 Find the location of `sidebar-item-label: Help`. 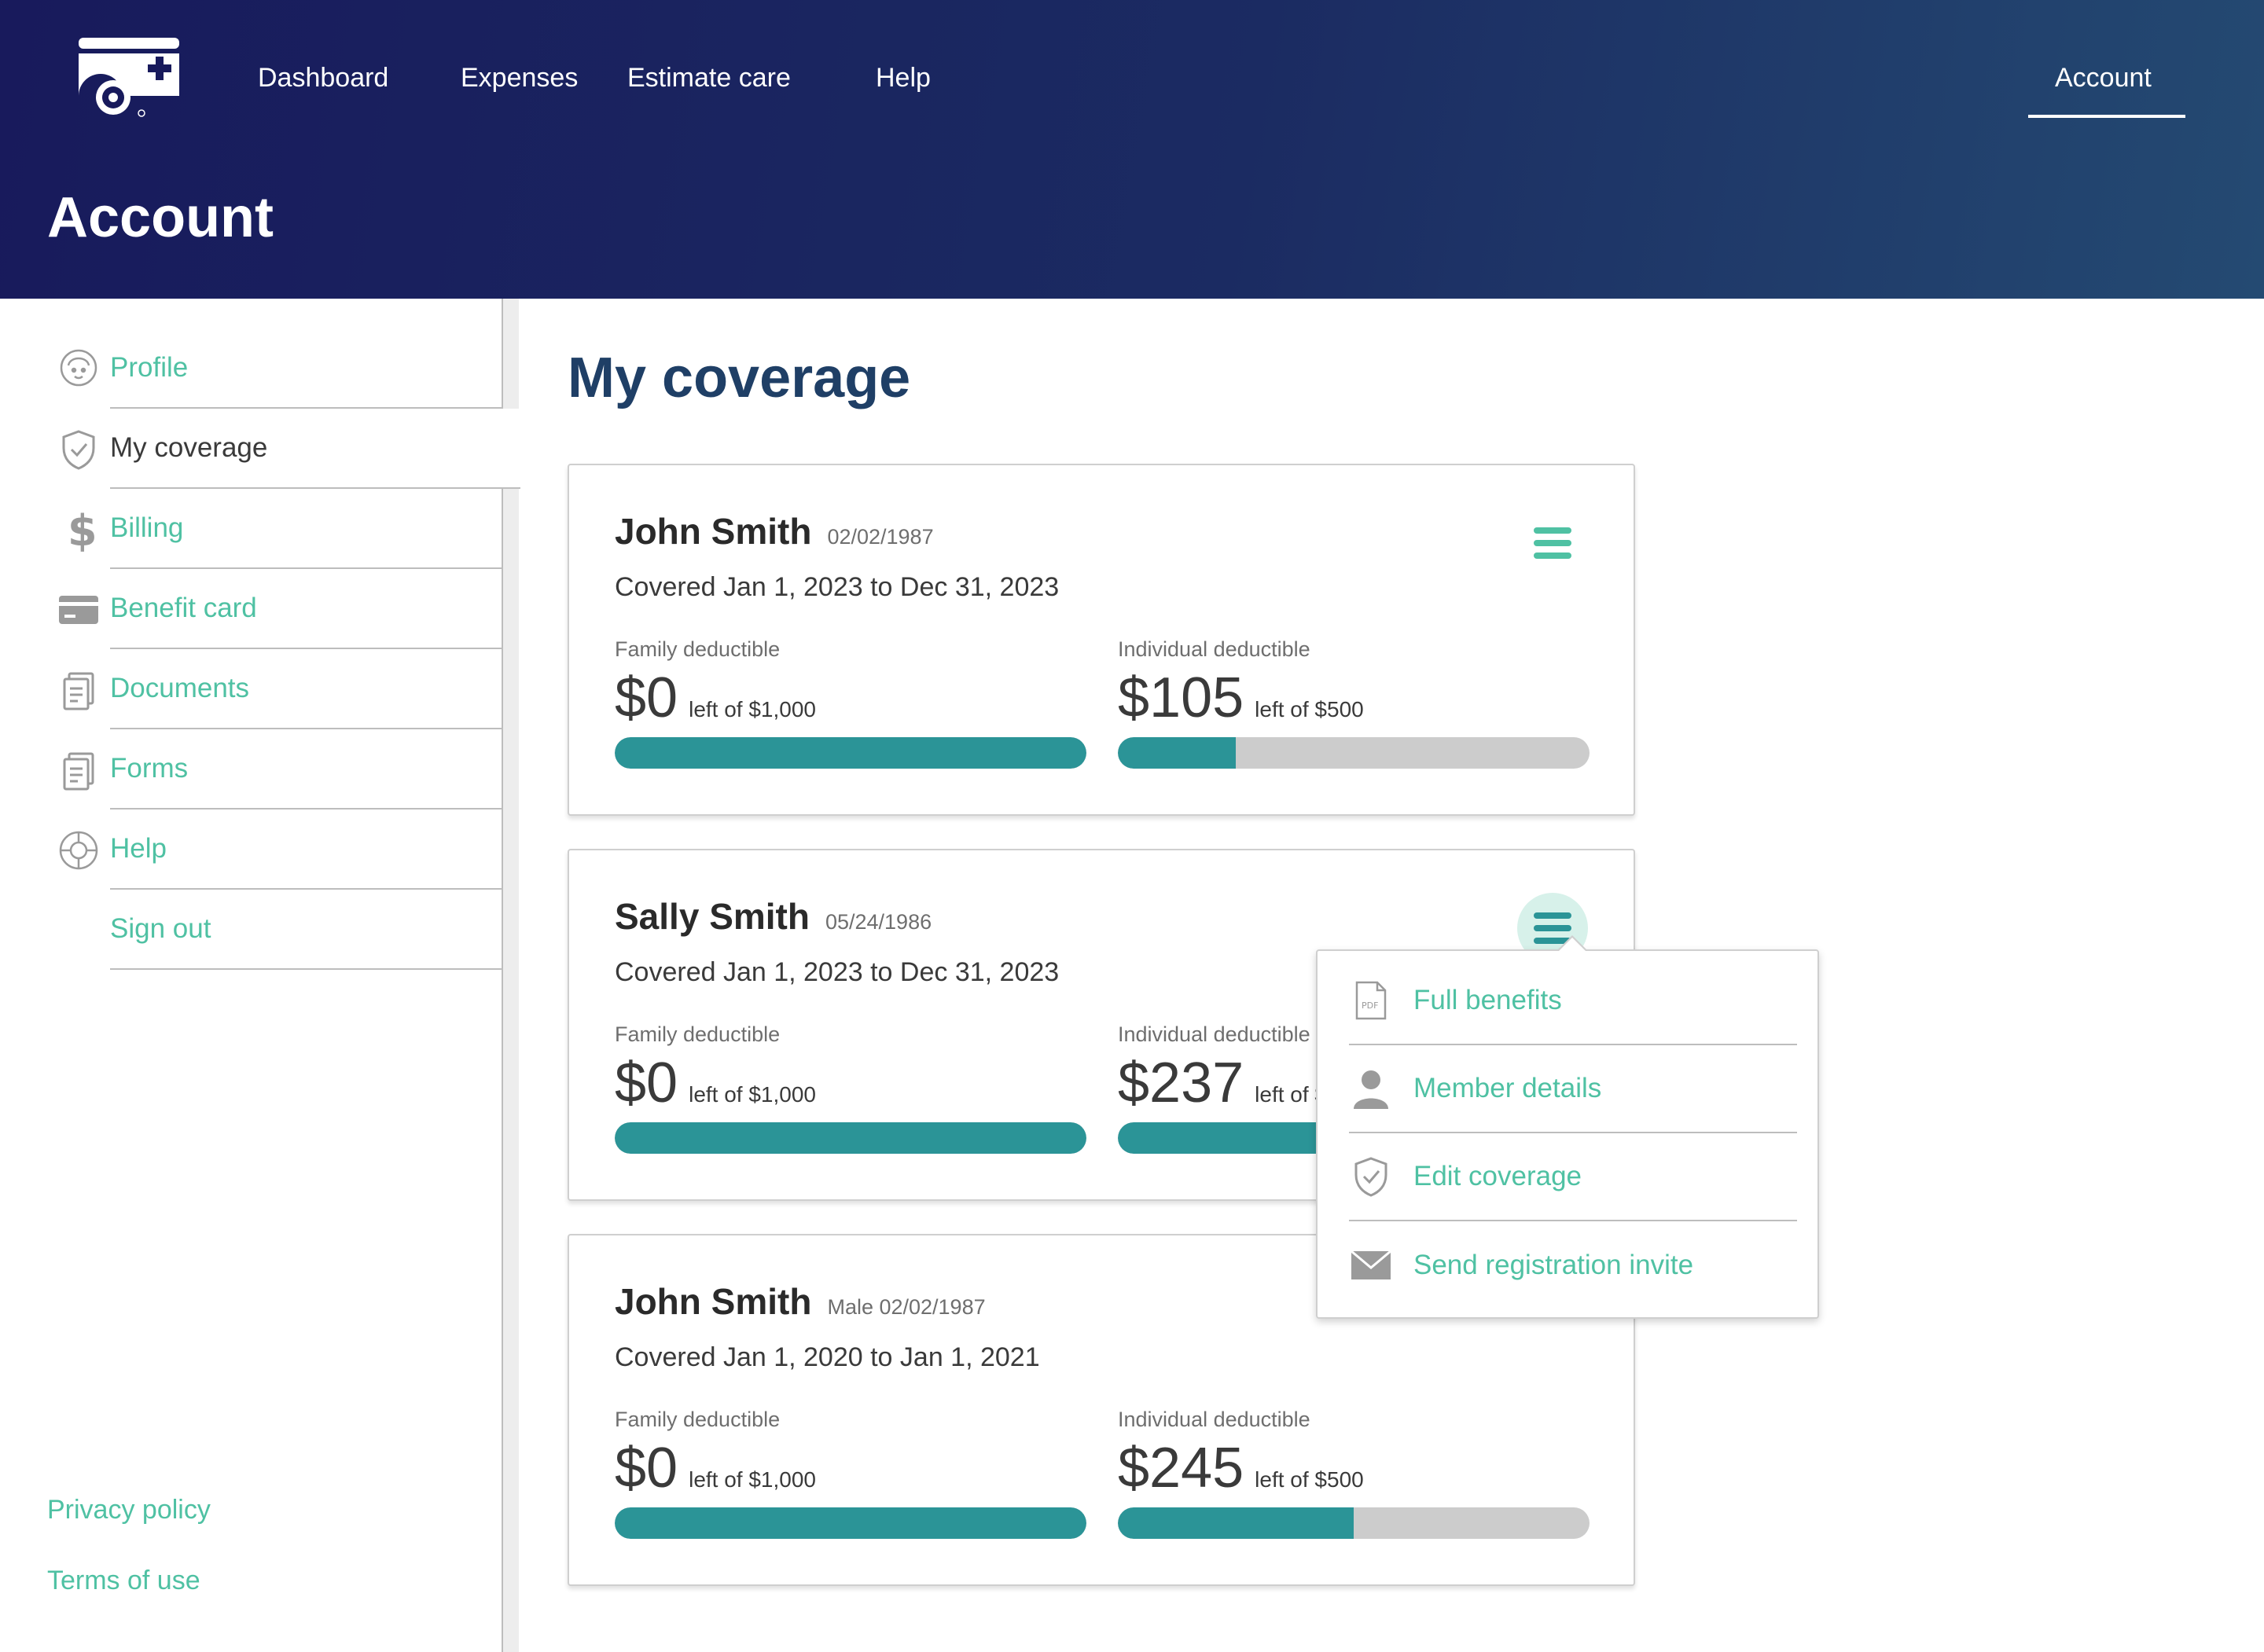

sidebar-item-label: Help is located at coordinates (138, 849).